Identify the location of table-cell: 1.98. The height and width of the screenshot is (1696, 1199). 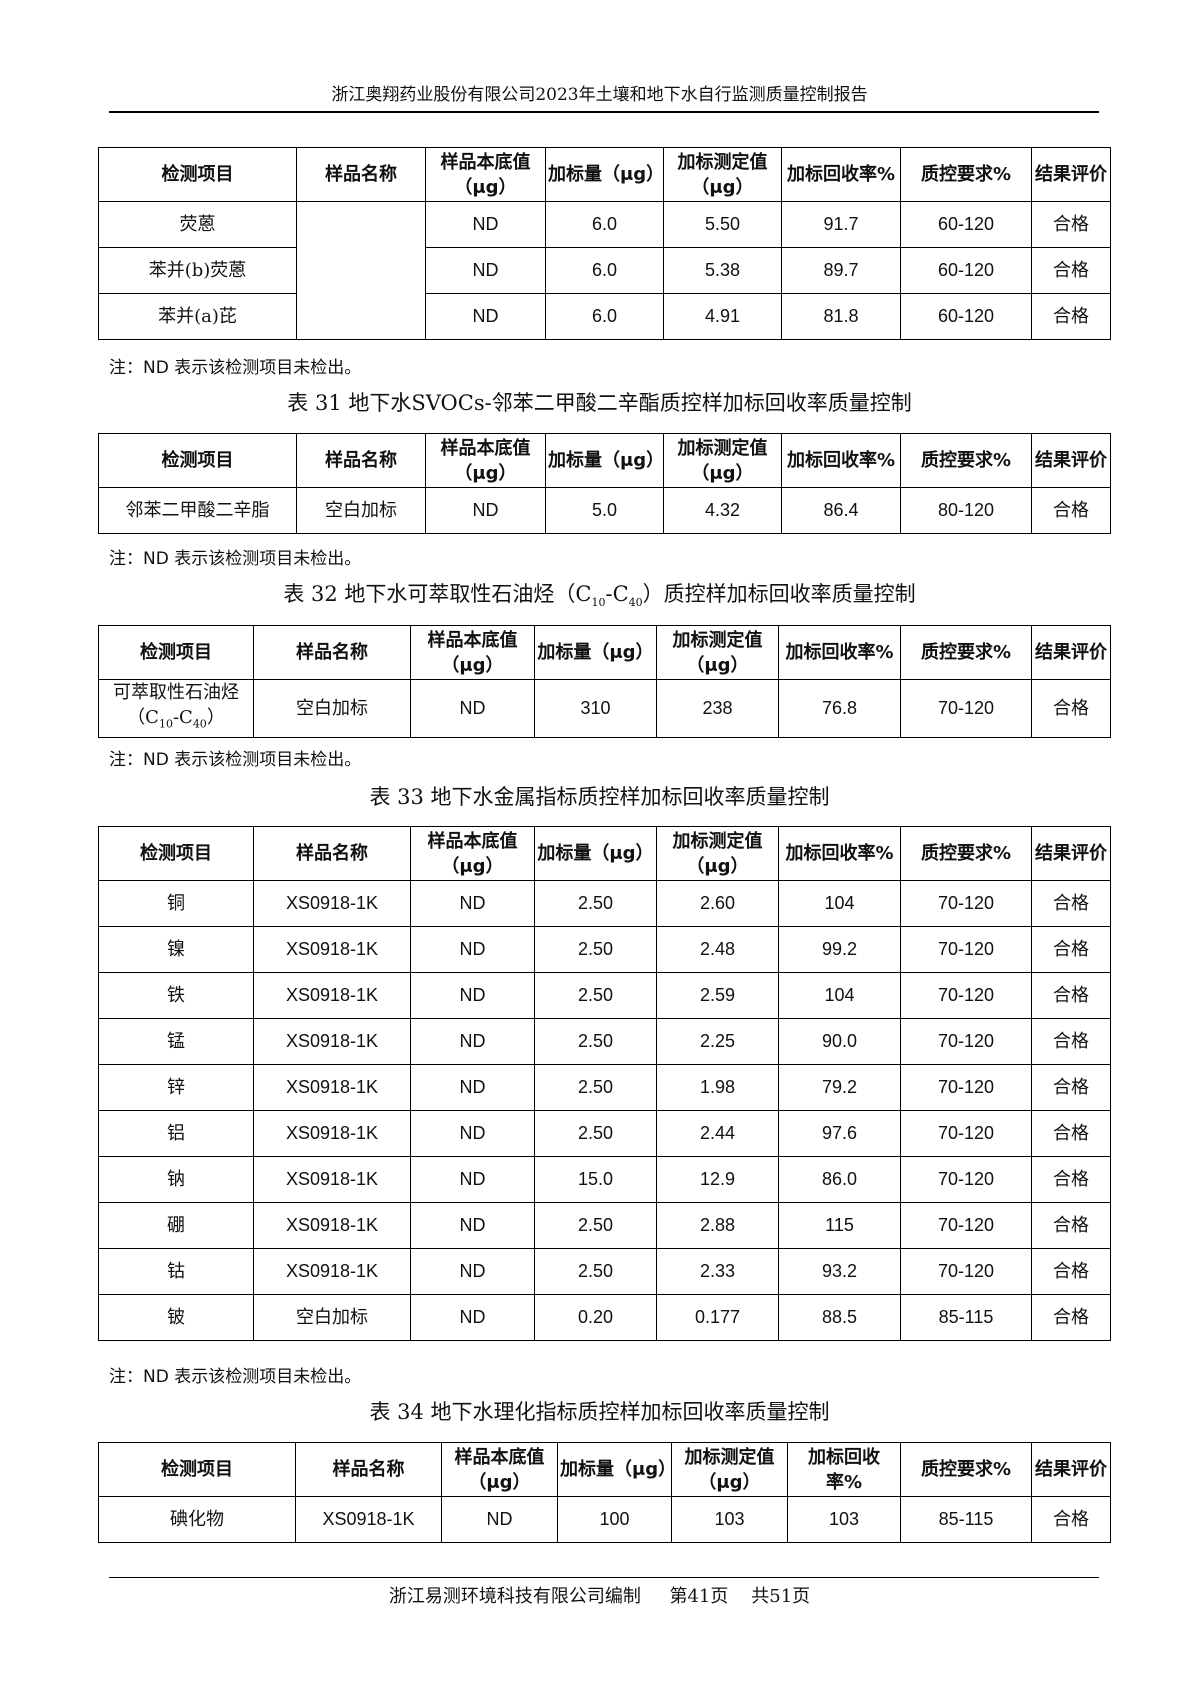
(717, 1087).